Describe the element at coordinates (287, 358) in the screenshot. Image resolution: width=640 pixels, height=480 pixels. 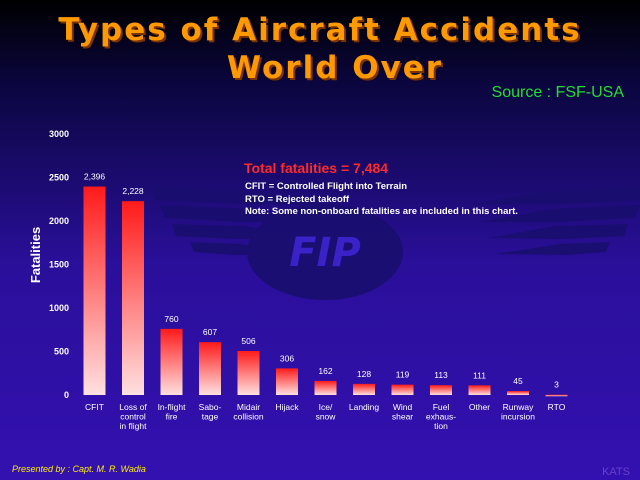
I see `bar-value-label: 306` at that location.